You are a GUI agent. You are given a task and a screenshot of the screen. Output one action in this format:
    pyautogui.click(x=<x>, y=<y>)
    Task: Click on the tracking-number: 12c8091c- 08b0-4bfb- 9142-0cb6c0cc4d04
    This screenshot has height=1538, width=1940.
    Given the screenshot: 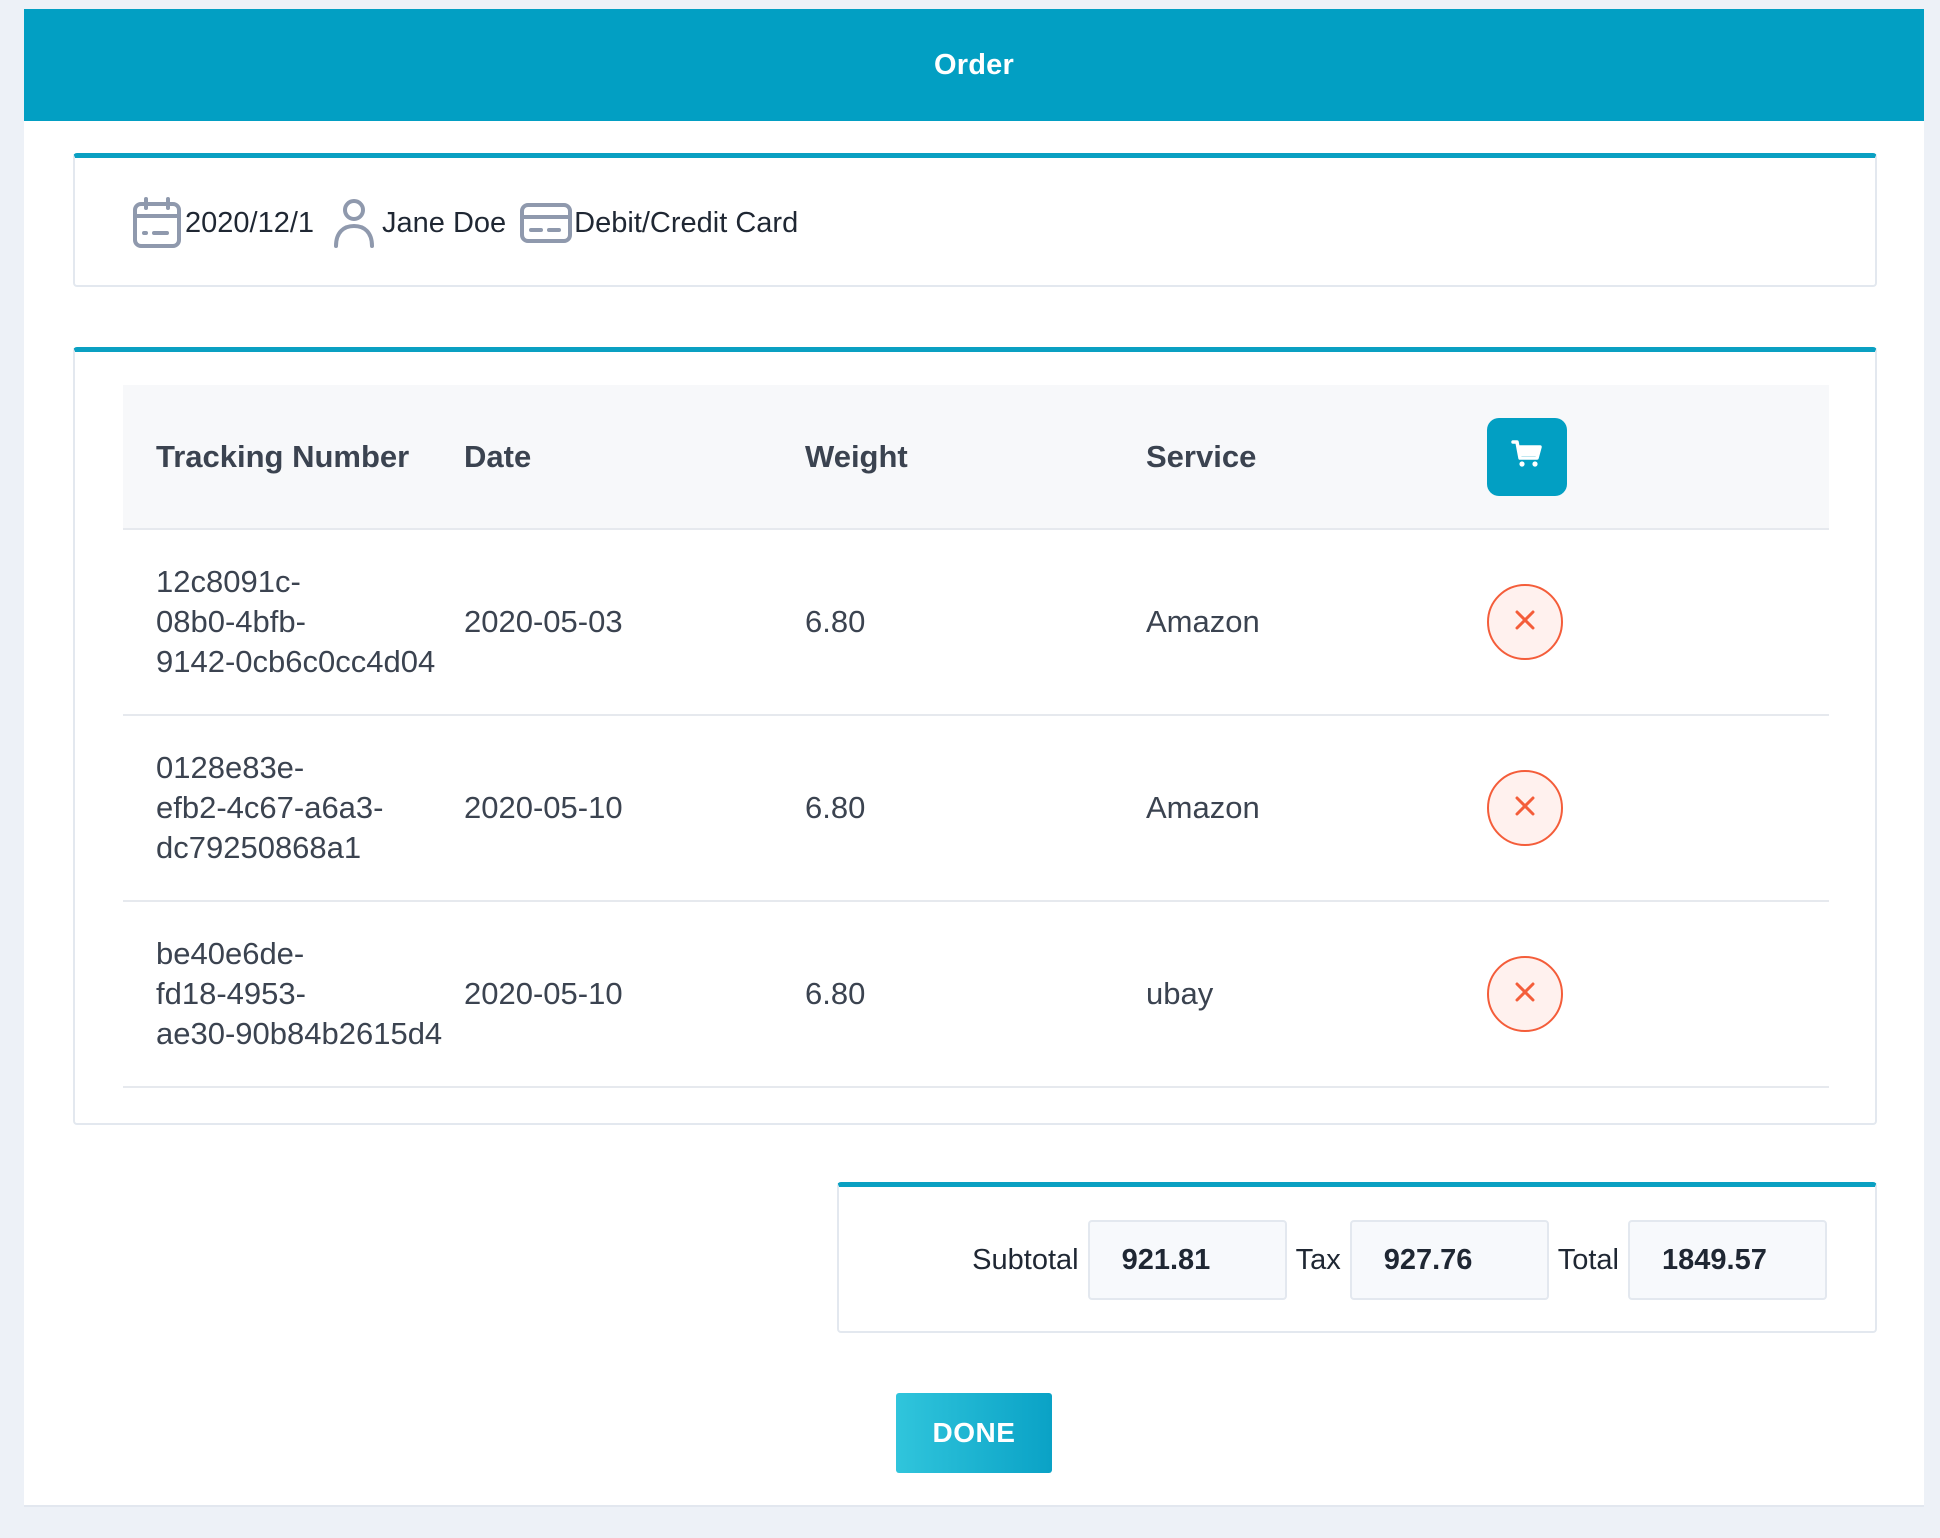 What is the action you would take?
    pyautogui.click(x=293, y=622)
    